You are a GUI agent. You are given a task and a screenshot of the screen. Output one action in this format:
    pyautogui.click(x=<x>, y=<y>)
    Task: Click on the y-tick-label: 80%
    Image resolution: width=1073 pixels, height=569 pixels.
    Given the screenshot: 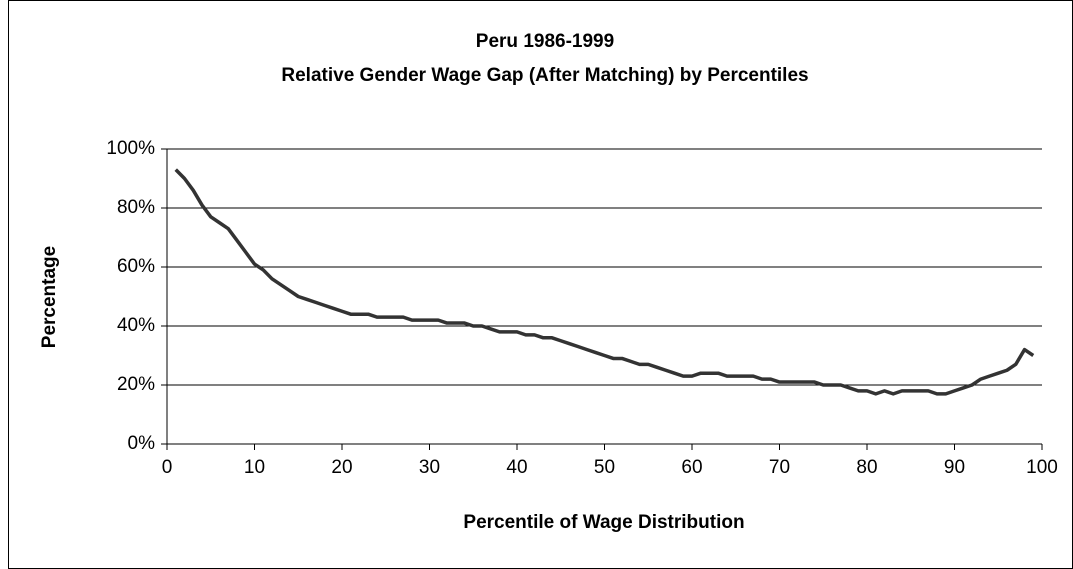 What is the action you would take?
    pyautogui.click(x=136, y=207)
    